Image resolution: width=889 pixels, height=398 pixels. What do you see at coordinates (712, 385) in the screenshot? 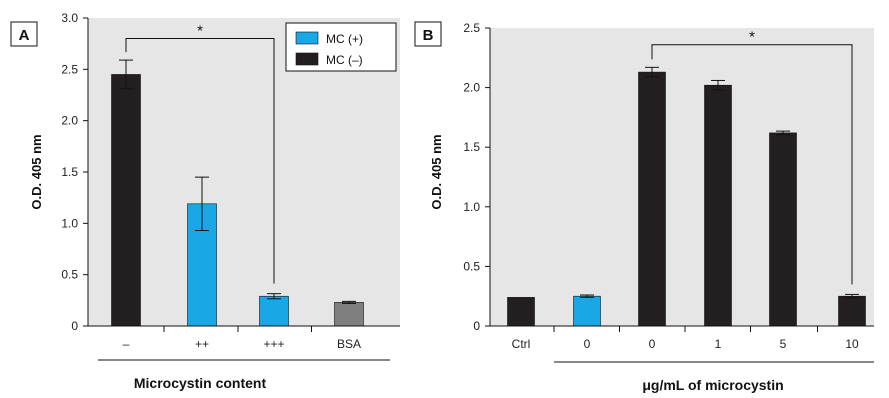
I see `panel-b-x-axis-label: μg/mL of microcystin` at bounding box center [712, 385].